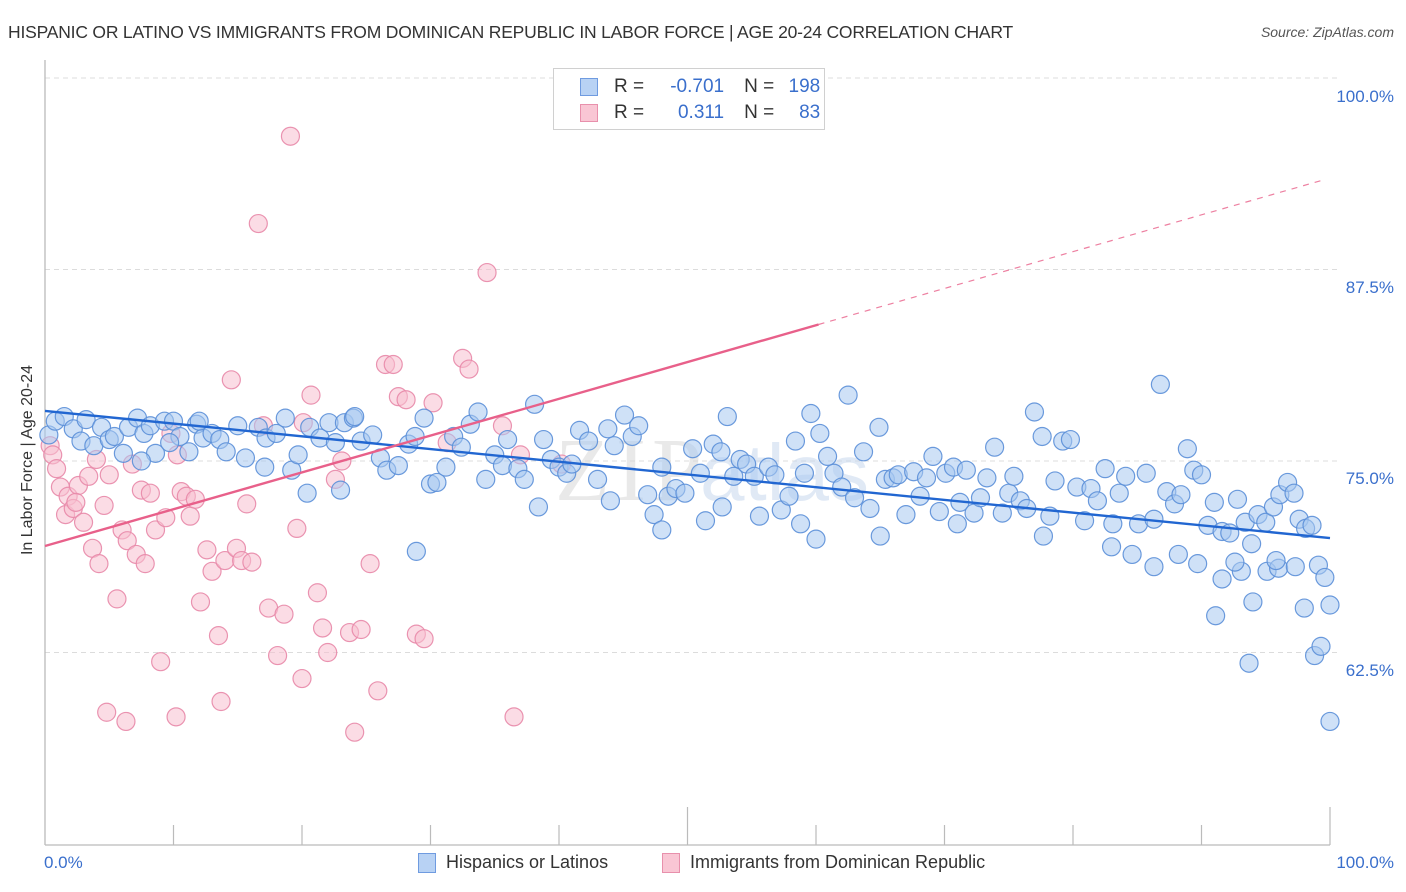  I want to click on legend-item-hispanics: Hispanics or Latinos, so click(513, 862).